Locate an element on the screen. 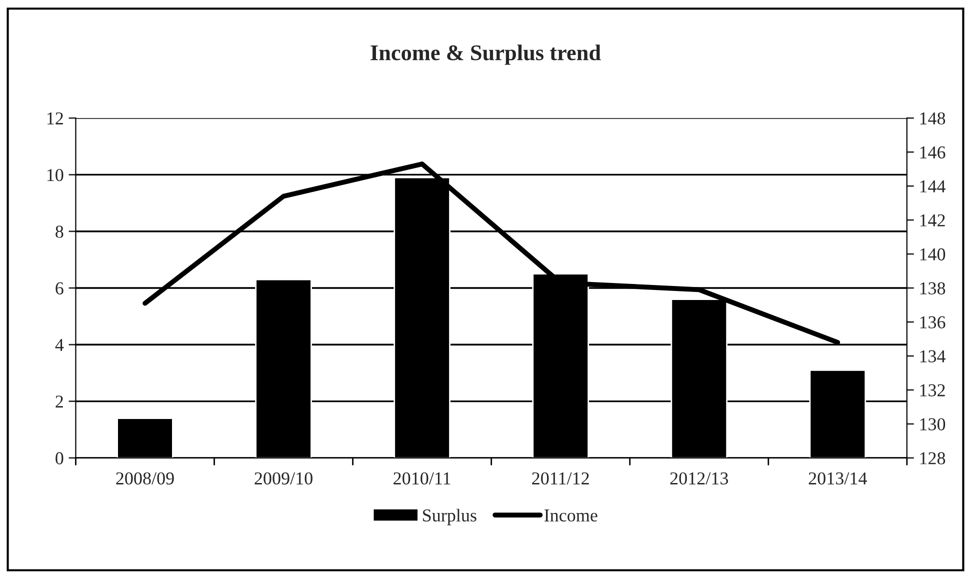 The image size is (971, 576). y2-tick-label: 146 is located at coordinates (933, 152).